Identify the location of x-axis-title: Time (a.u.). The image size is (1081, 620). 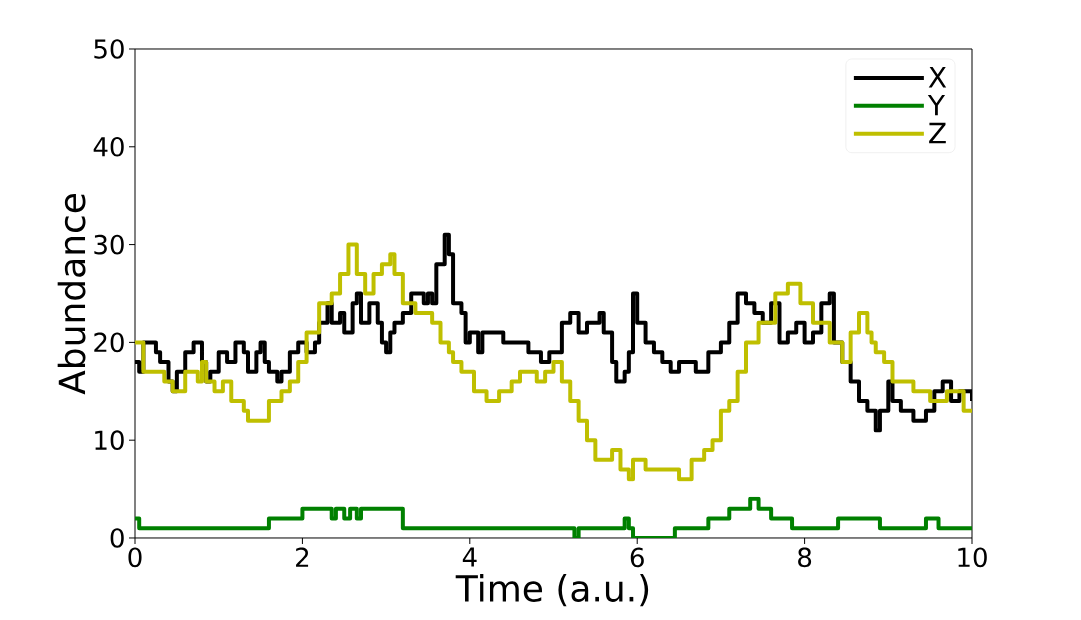
(552, 590).